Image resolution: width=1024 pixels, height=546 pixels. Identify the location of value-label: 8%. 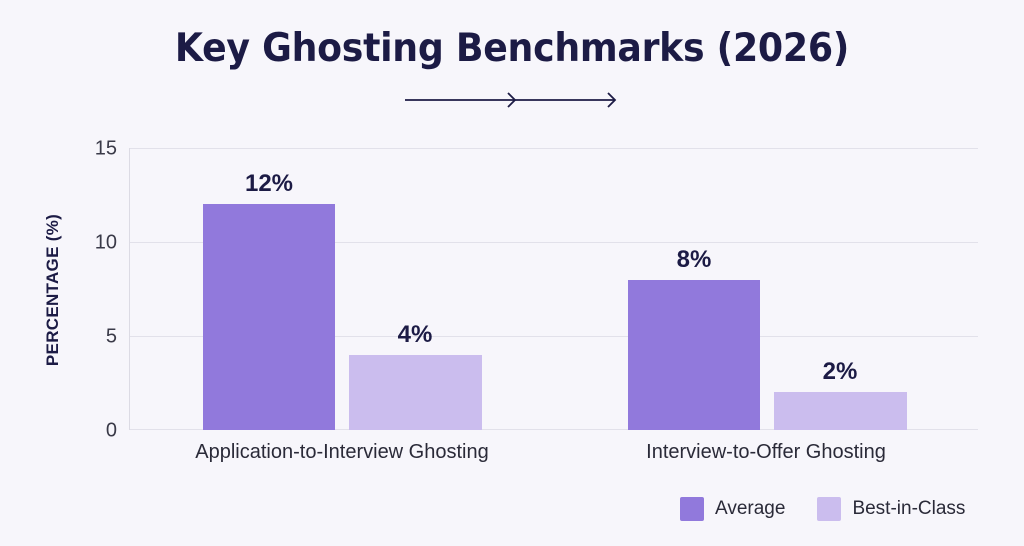
(694, 259).